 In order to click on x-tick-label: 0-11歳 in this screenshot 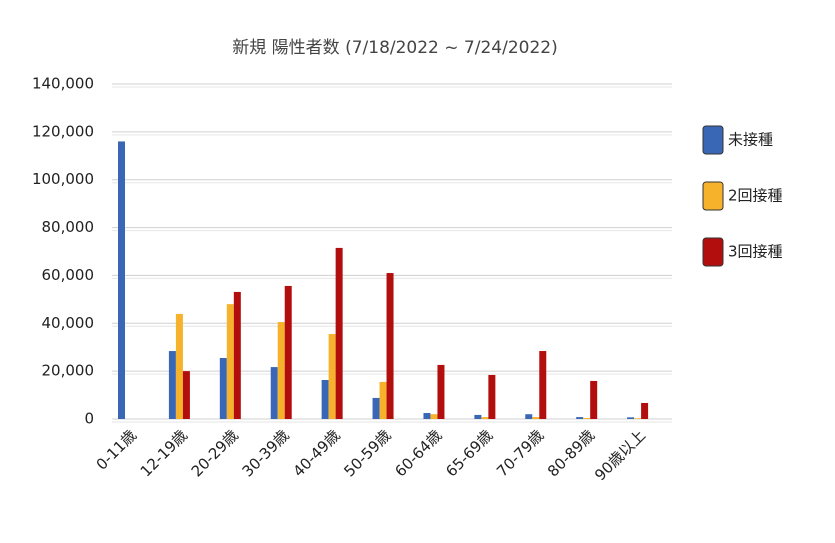, I will do `click(116, 449)`.